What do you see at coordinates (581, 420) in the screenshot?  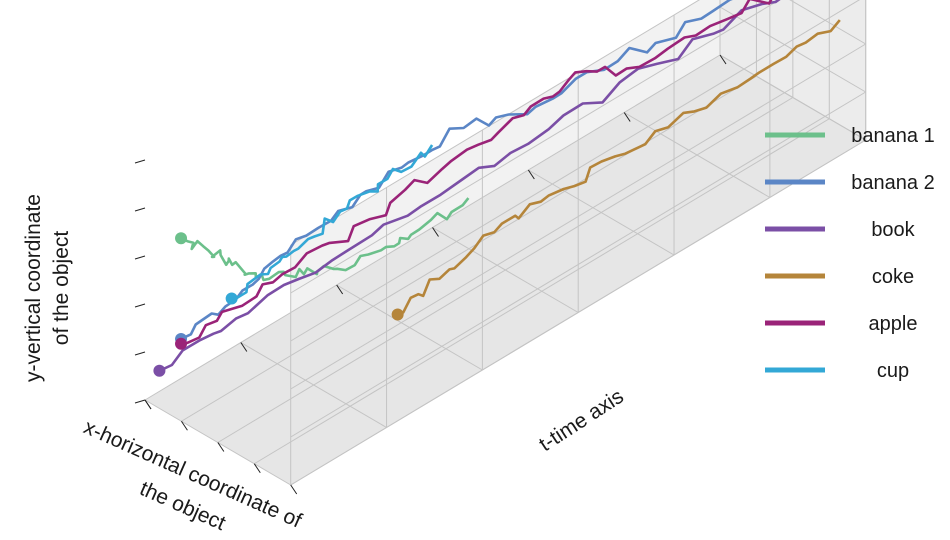 I see `t-axis-label: t-time axis` at bounding box center [581, 420].